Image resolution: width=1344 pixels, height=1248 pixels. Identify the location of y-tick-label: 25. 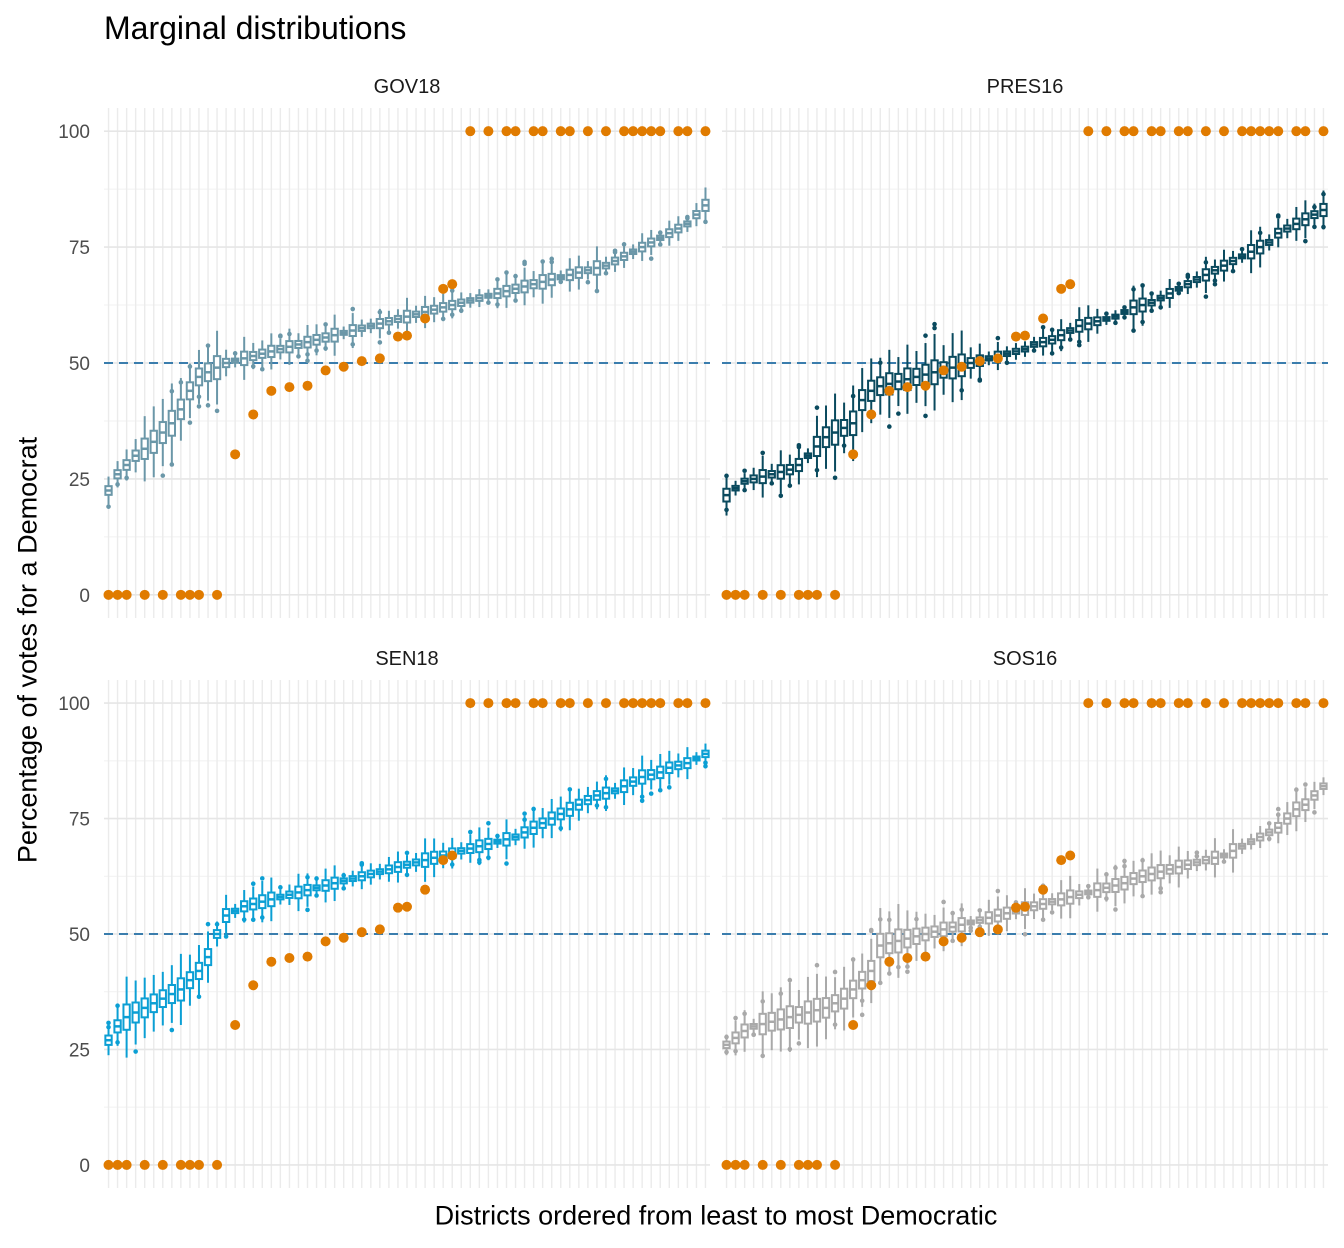
(79, 1050).